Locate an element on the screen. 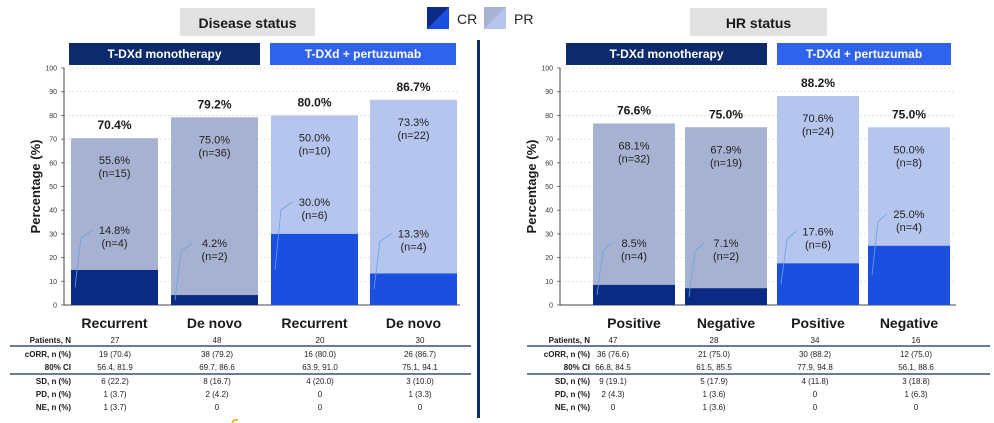  table-cell: 77.9, 94.8 is located at coordinates (815, 367).